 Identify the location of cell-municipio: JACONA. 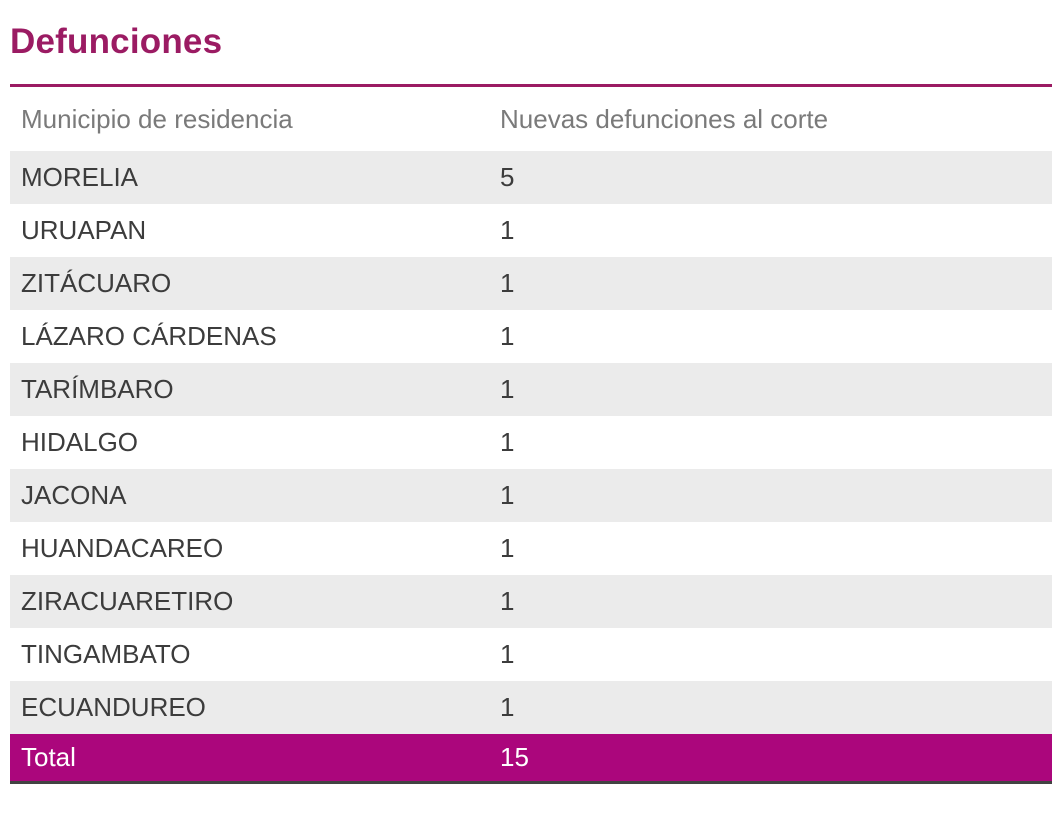
(74, 495).